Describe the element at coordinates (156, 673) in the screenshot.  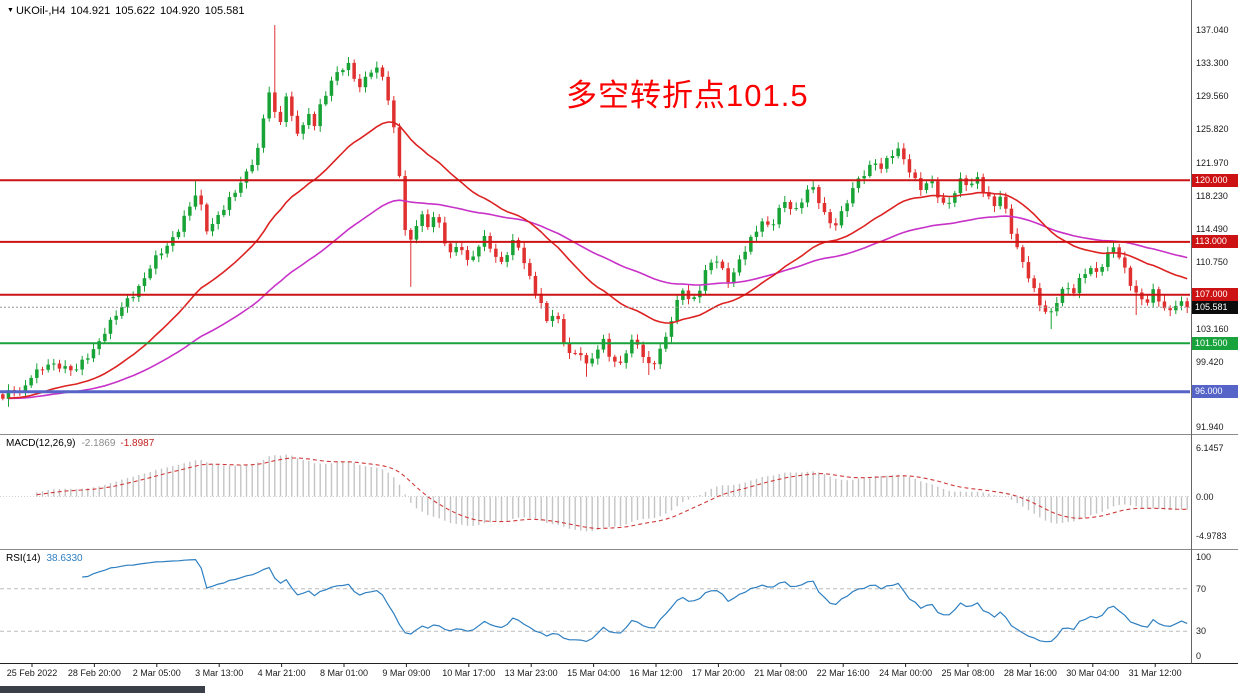
I see `date-label: 2 Mar 05:00` at that location.